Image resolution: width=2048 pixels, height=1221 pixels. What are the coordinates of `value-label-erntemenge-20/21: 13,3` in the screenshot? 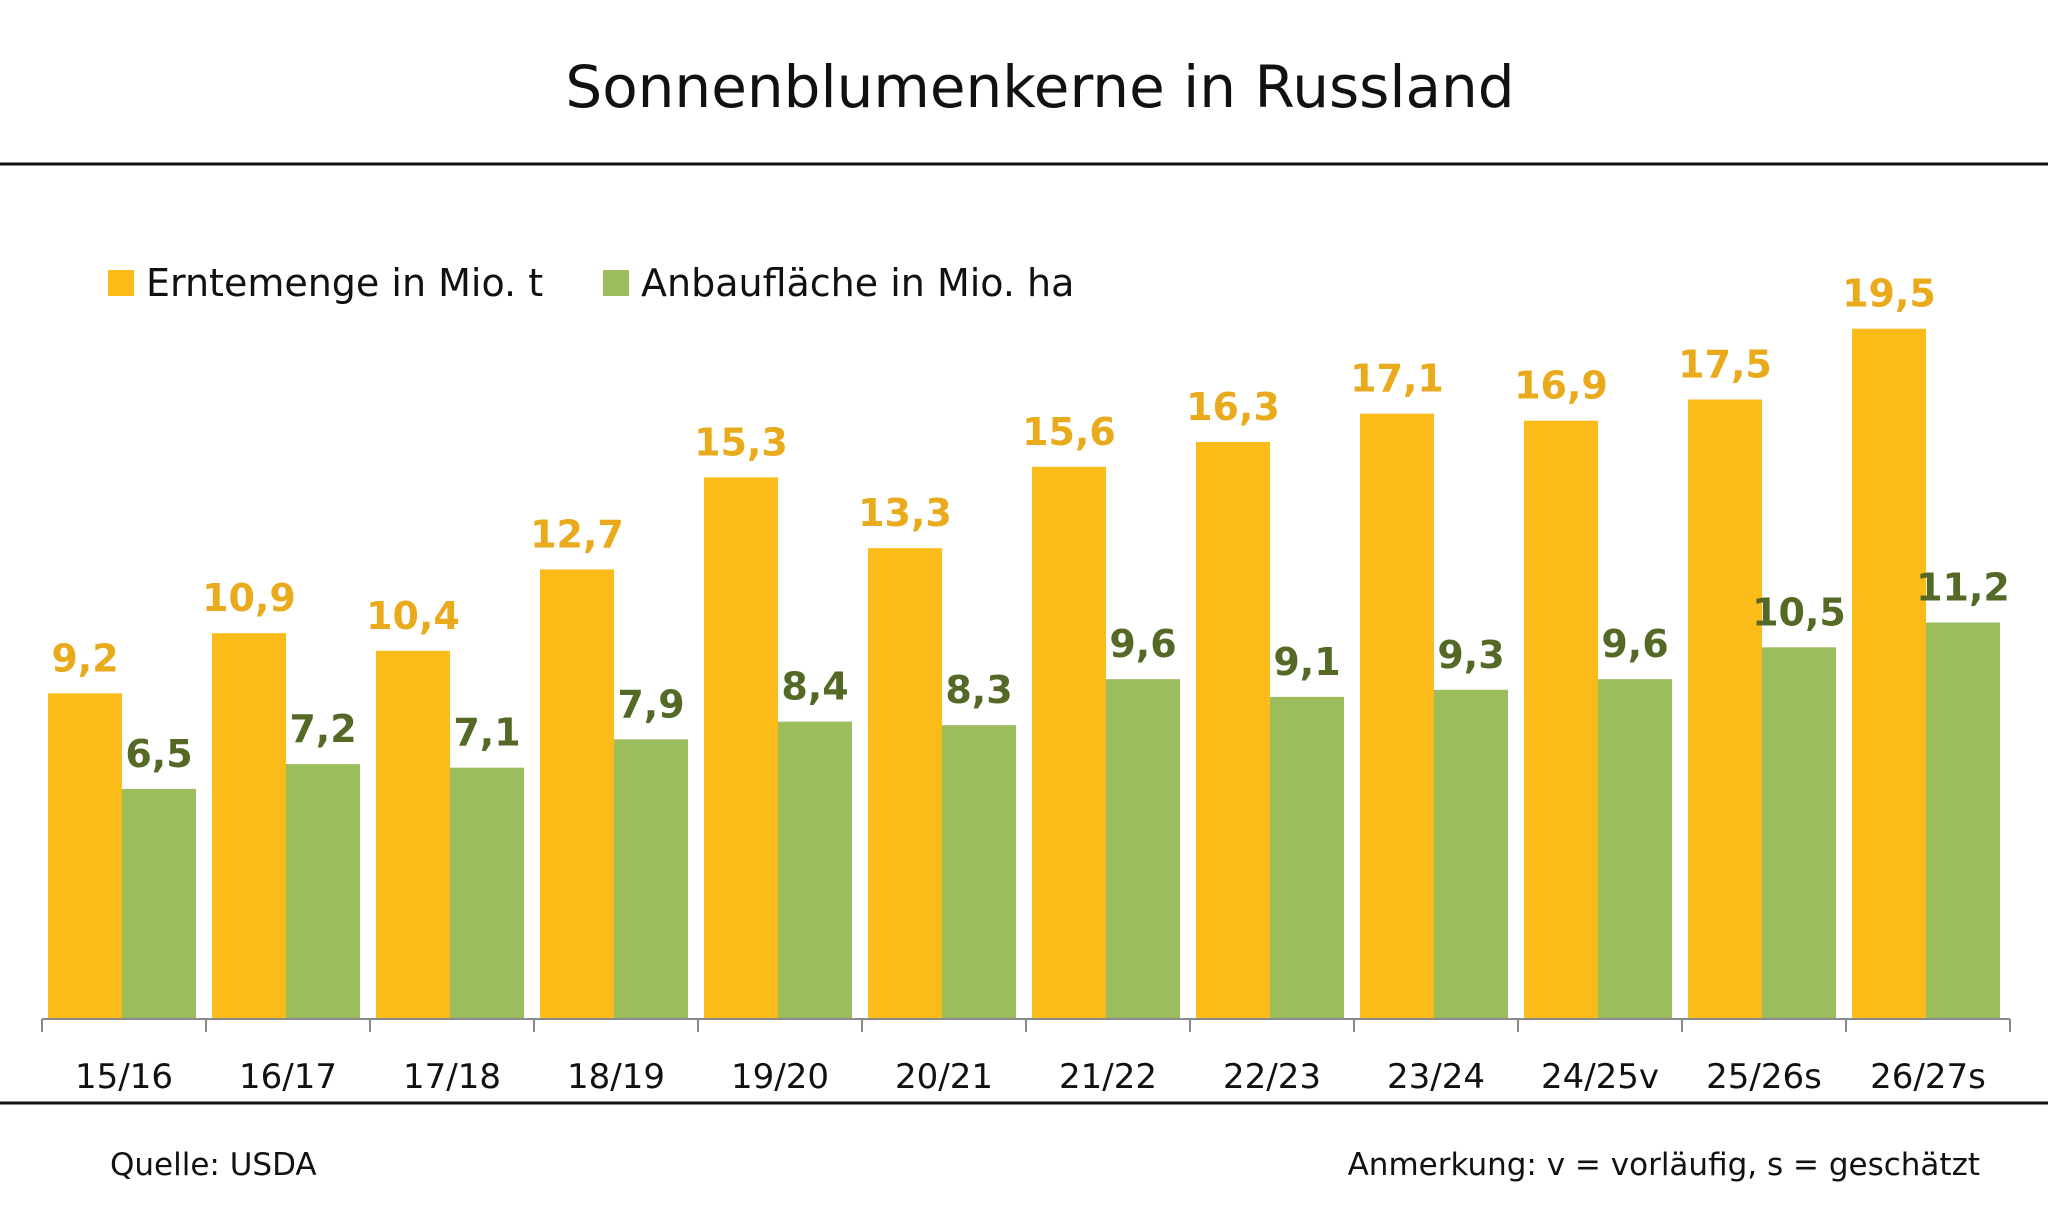 It's located at (905, 513).